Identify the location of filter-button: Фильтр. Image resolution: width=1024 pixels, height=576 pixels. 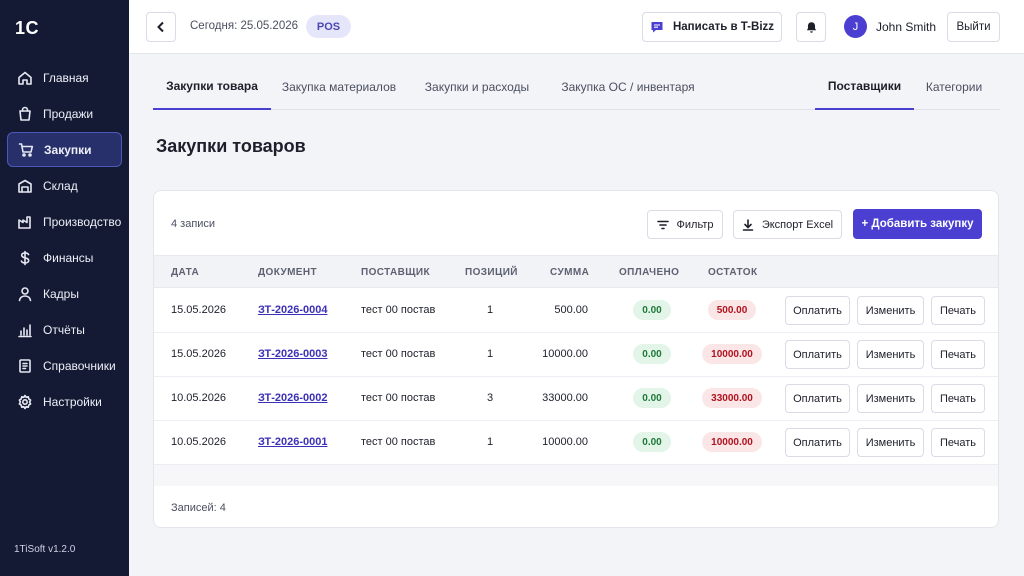
(685, 224).